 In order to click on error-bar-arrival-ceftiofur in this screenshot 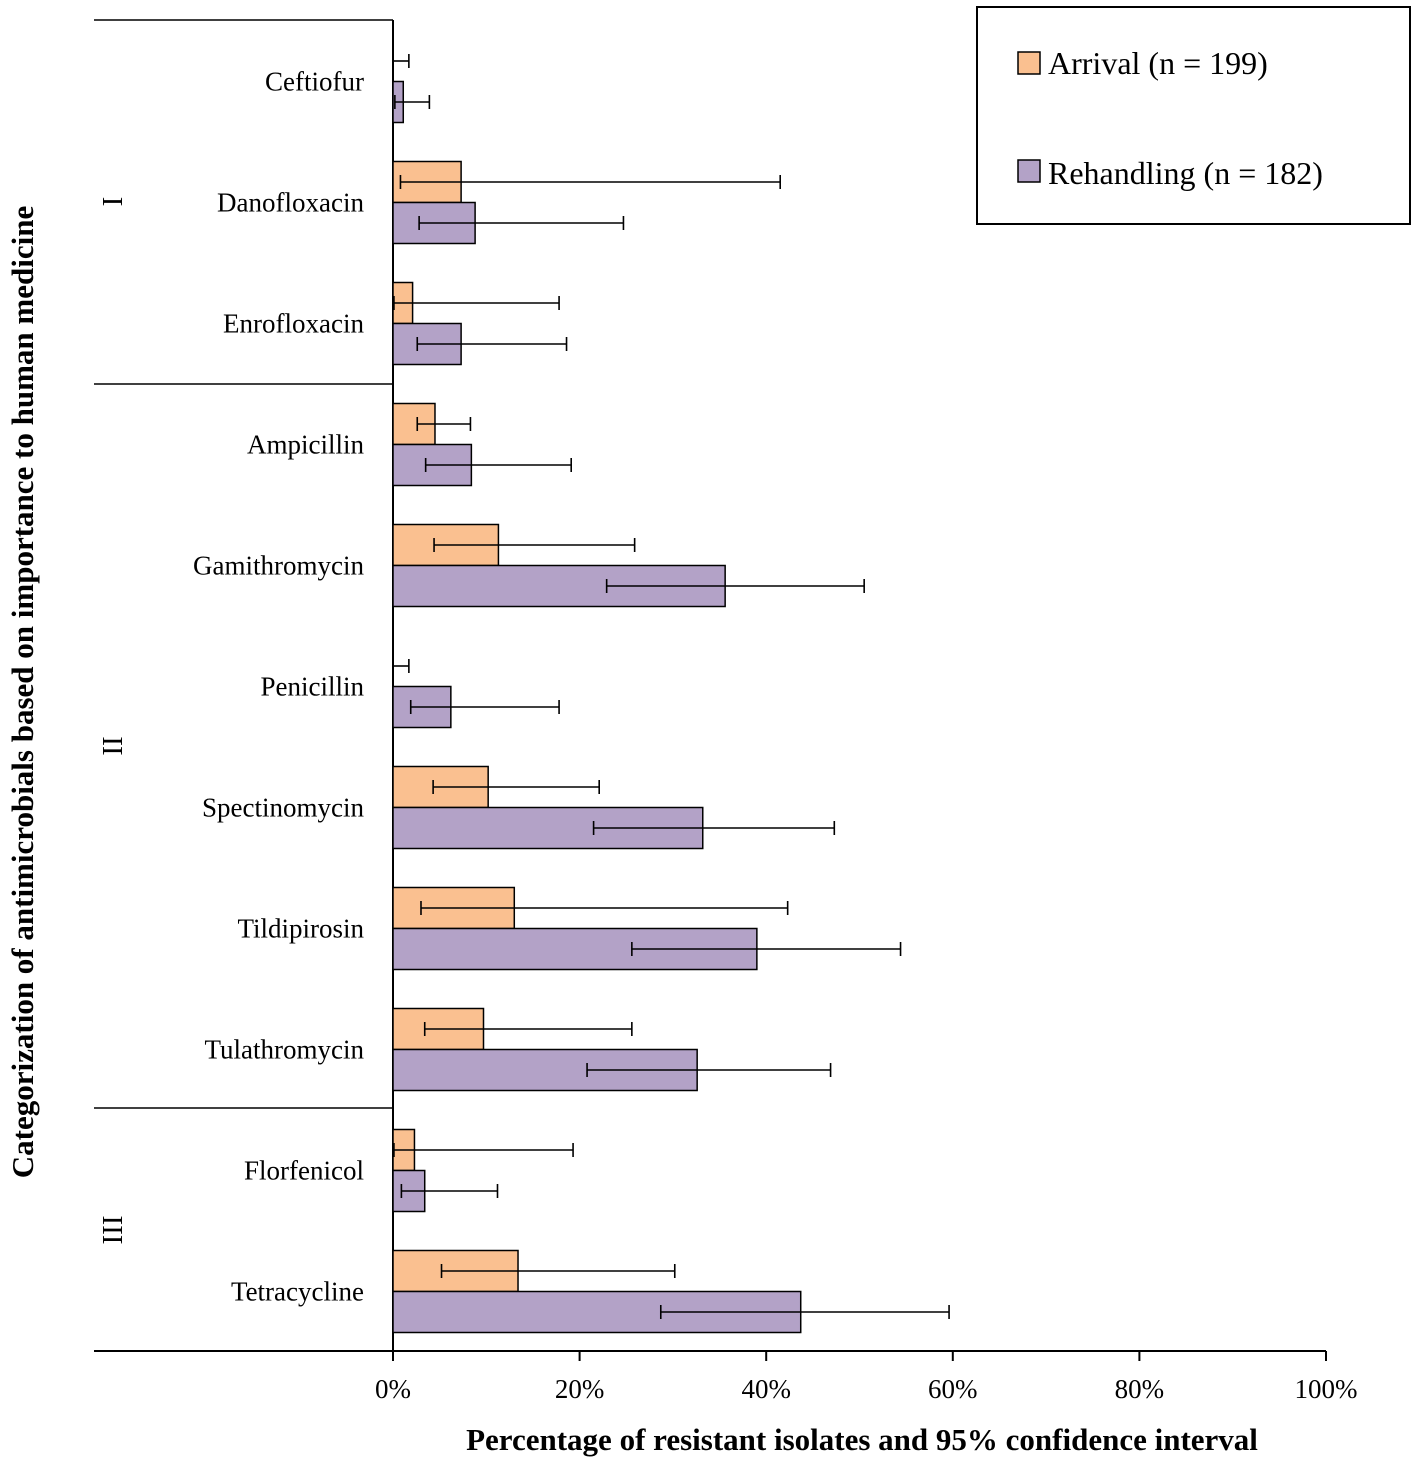, I will do `click(401, 61)`.